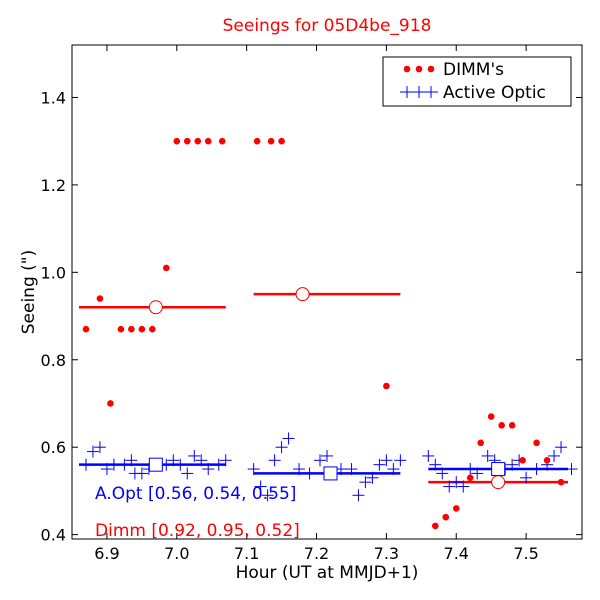 The image size is (600, 600). What do you see at coordinates (197, 531) in the screenshot?
I see `dimm-annotation: Dimm [0.92, 0.95, 0.52]` at bounding box center [197, 531].